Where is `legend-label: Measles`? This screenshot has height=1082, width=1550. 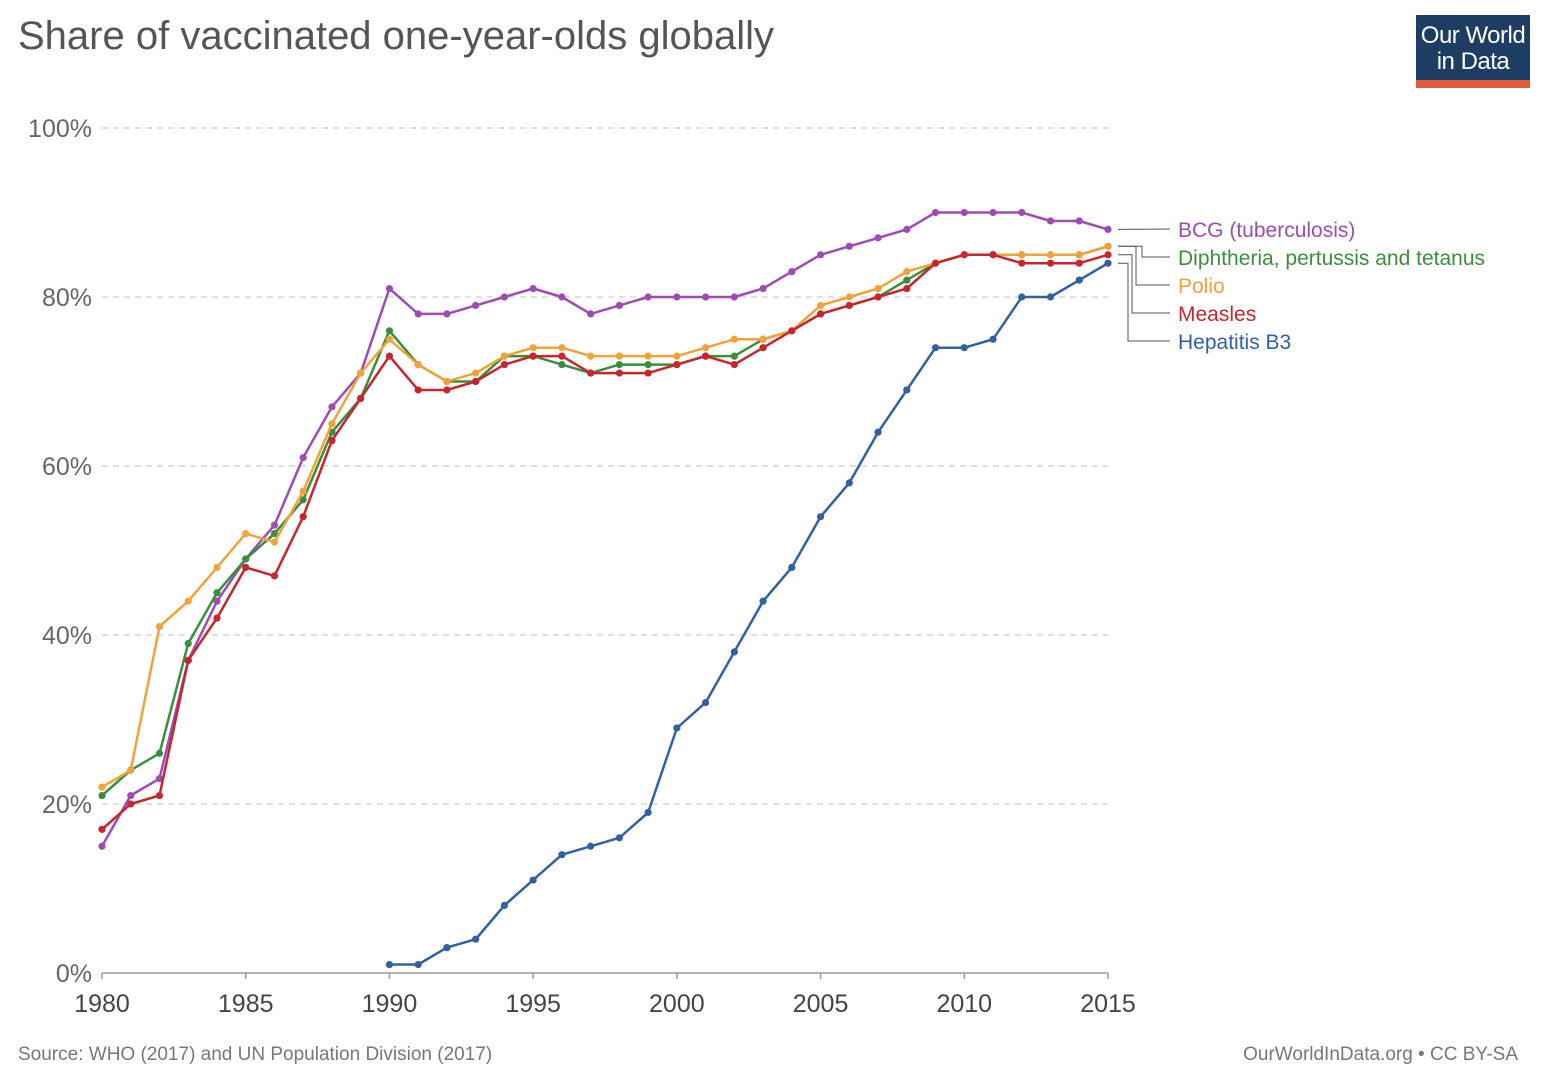 legend-label: Measles is located at coordinates (1217, 314).